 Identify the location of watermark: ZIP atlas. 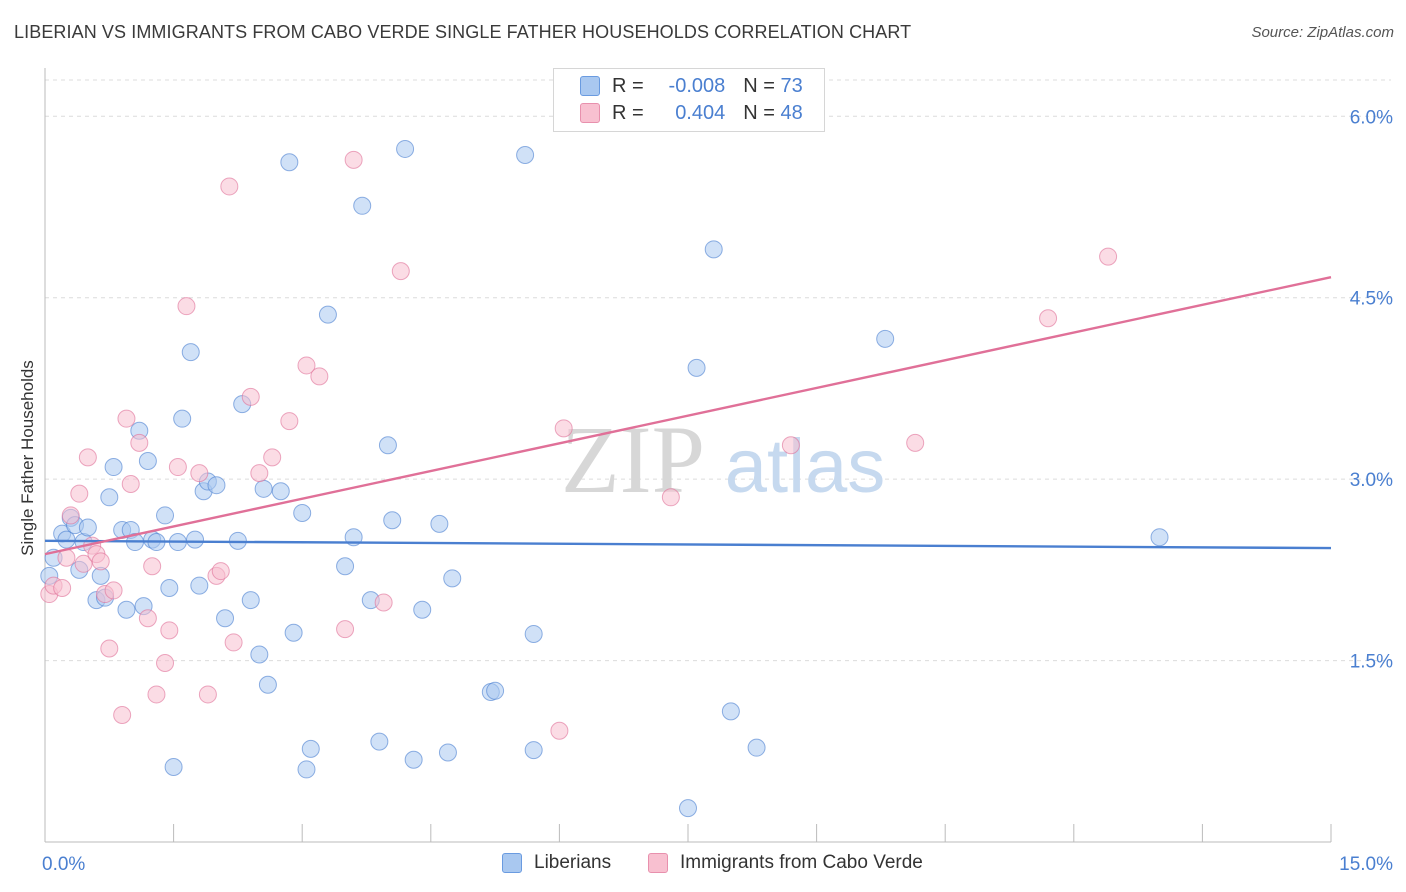
(723, 459).